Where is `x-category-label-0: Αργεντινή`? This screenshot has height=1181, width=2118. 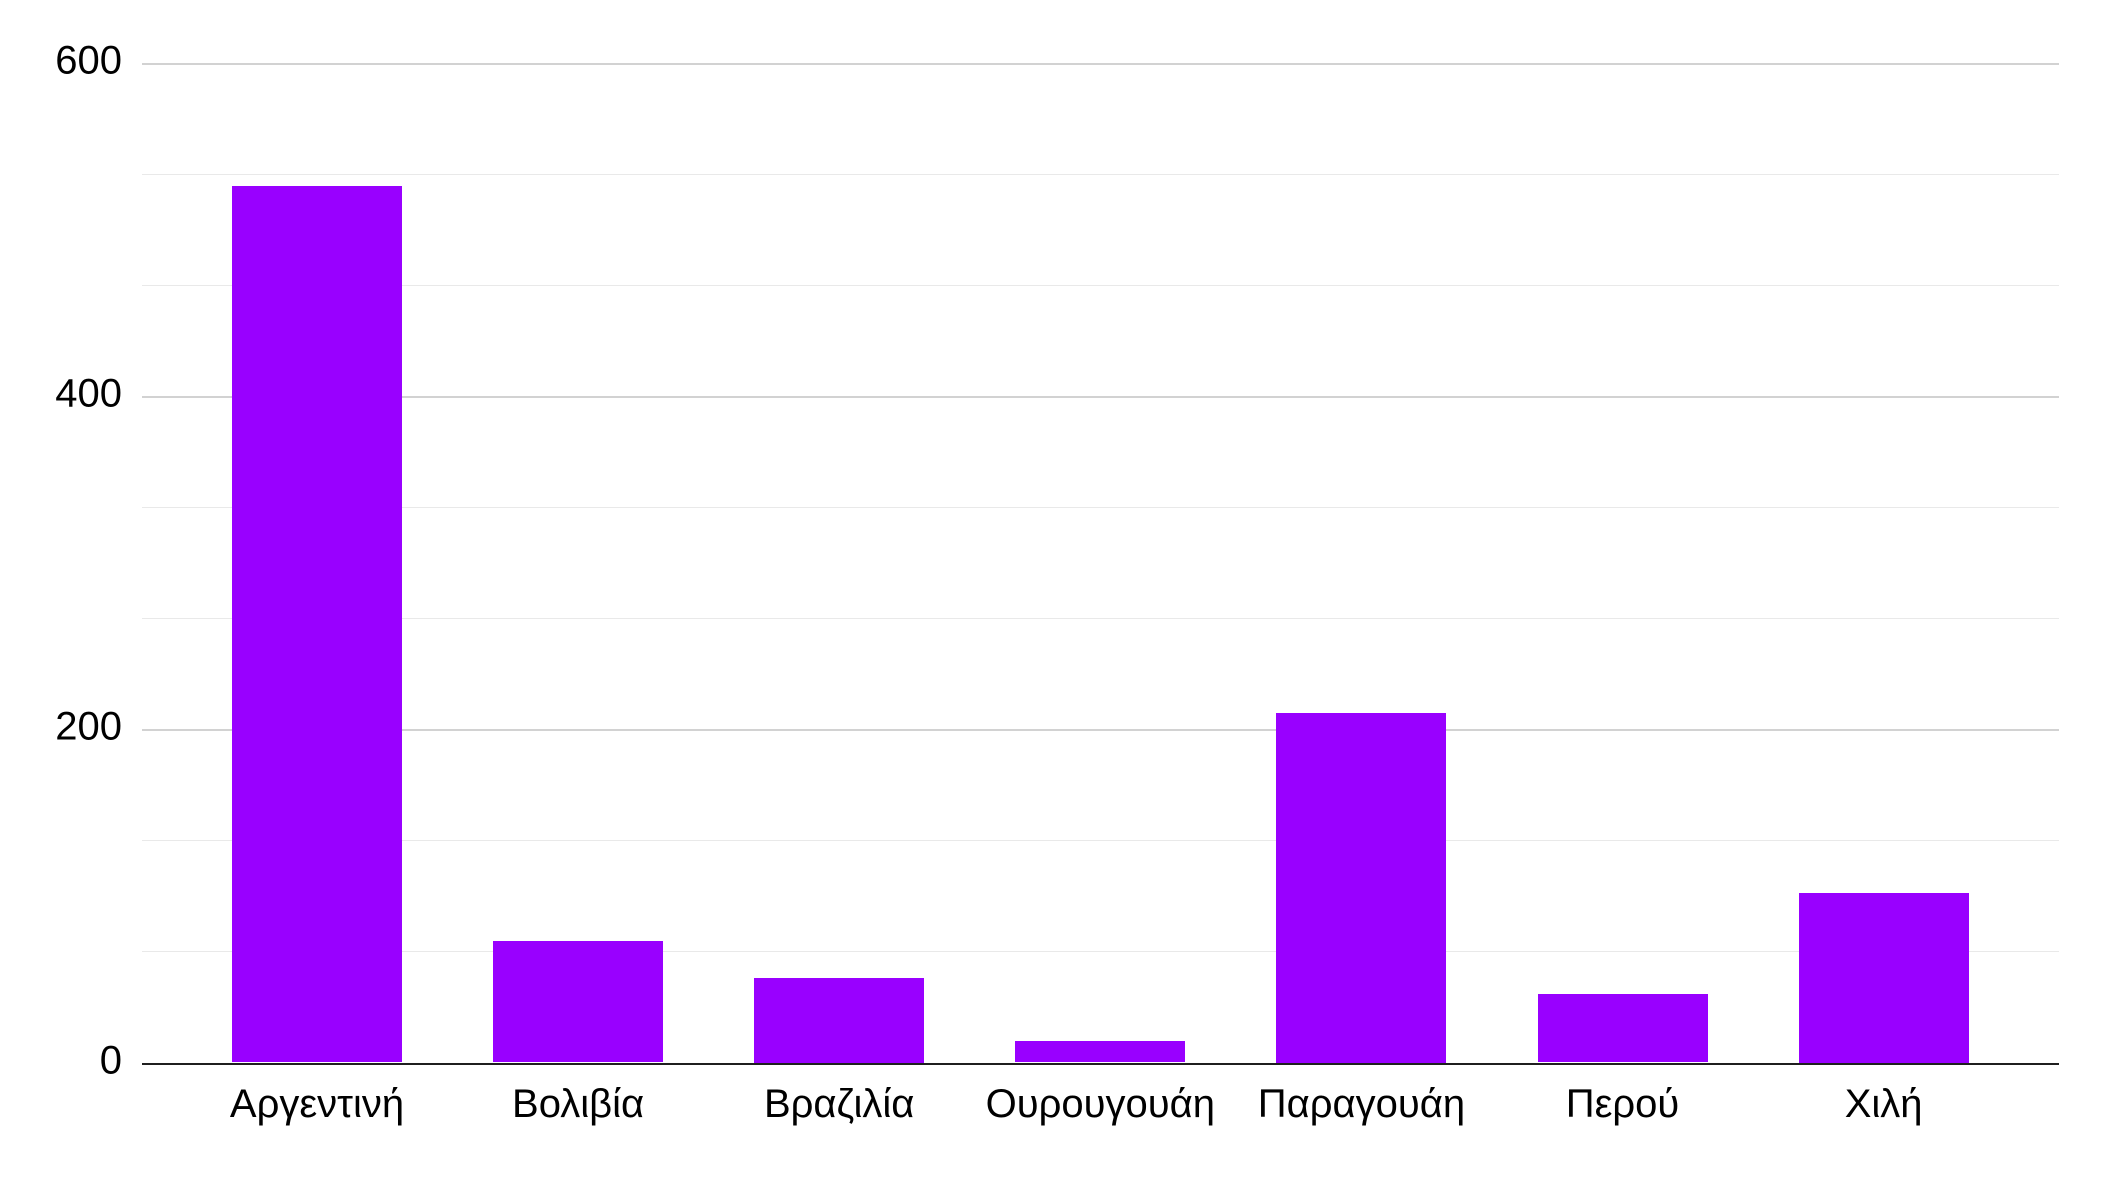
x-category-label-0: Αργεντινή is located at coordinates (317, 1104).